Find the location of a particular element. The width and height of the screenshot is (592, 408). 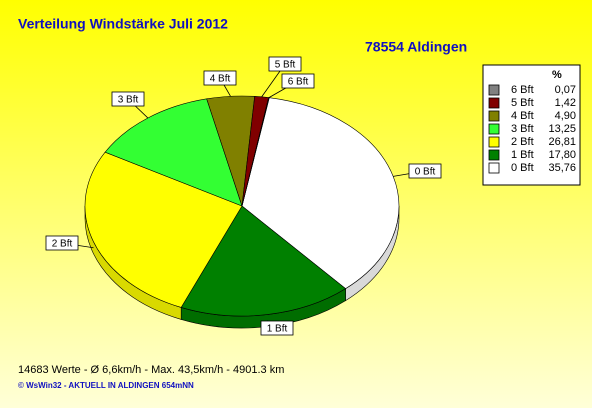

legend-label: 3 Bft is located at coordinates (522, 129).